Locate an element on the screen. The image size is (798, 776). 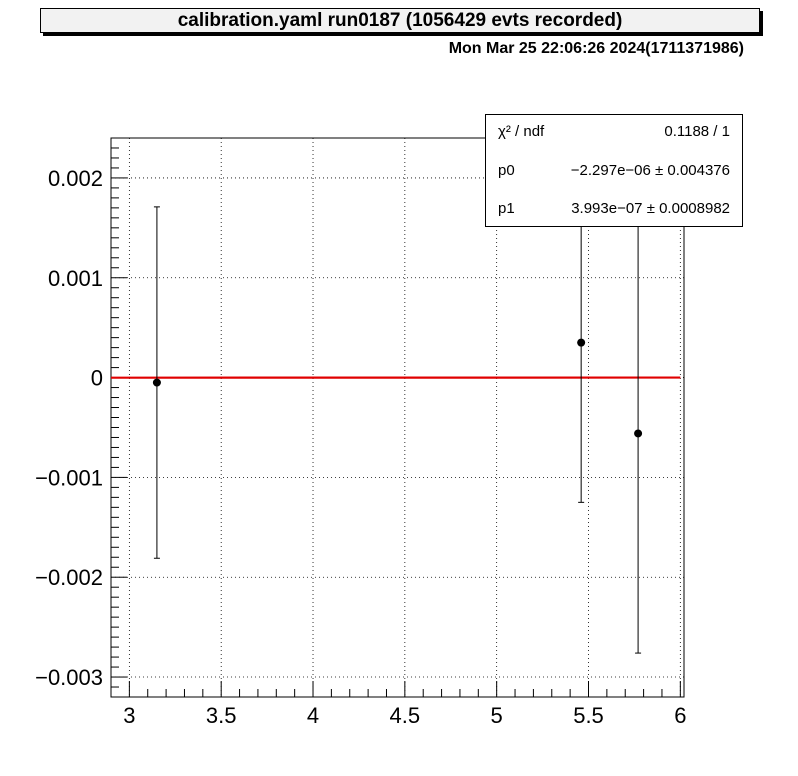
y-tick-label: −0.002 is located at coordinates (69, 577).